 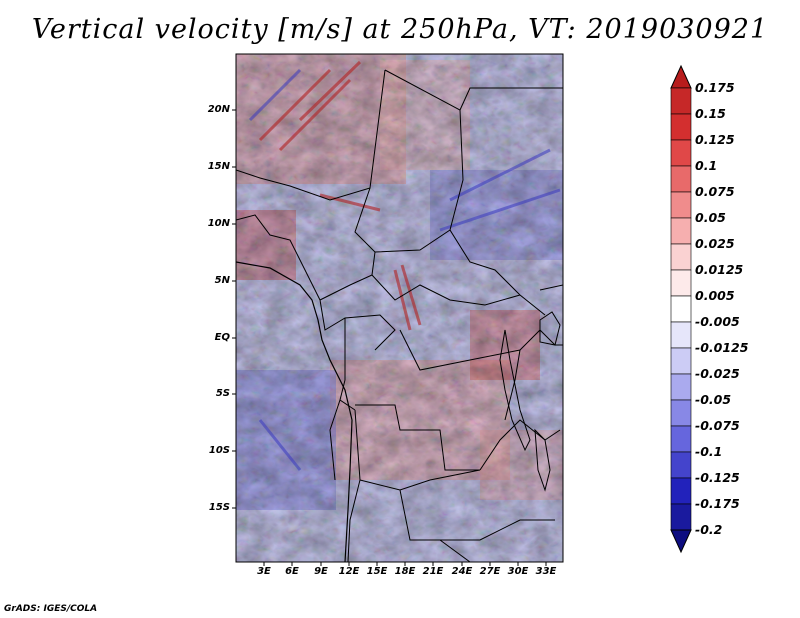 What do you see at coordinates (715, 87) in the screenshot?
I see `colorbar-label: 0.175` at bounding box center [715, 87].